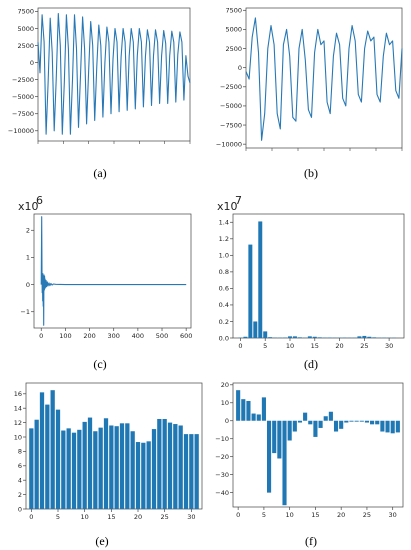 The width and height of the screenshot is (411, 550). I want to click on caption-a: (a), so click(99, 173).